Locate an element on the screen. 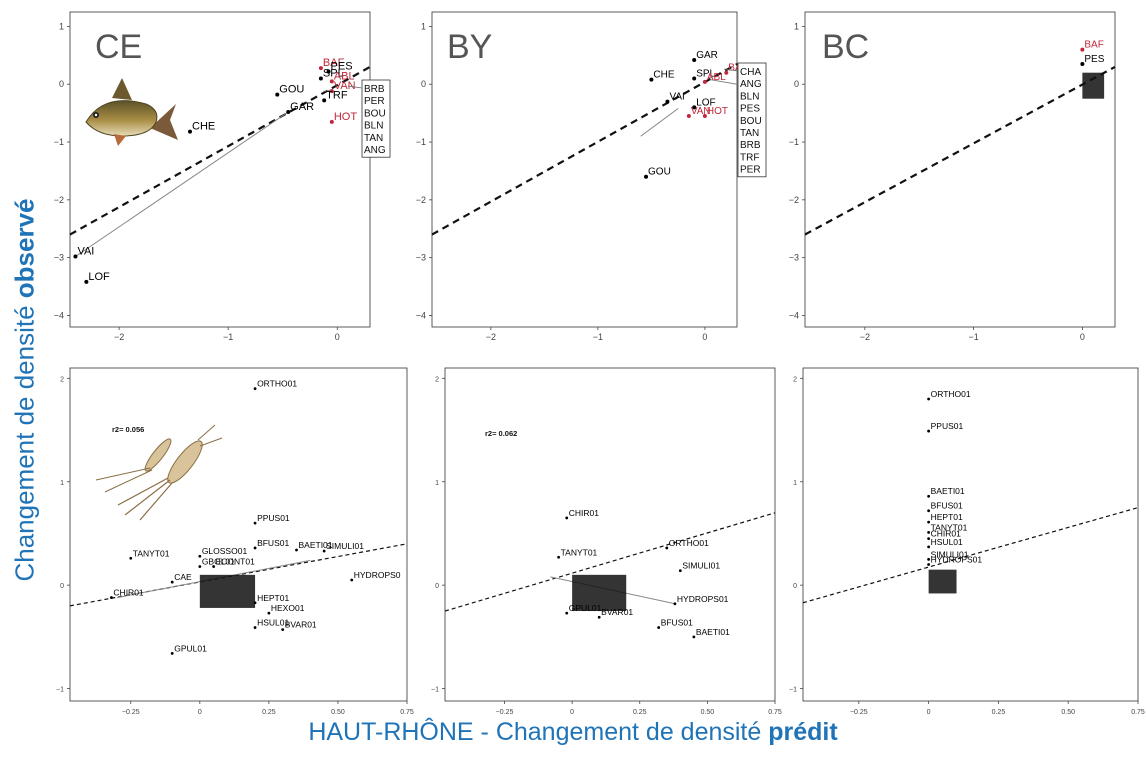 Image resolution: width=1146 pixels, height=761 pixels. label-box-item: CHA is located at coordinates (750, 72).